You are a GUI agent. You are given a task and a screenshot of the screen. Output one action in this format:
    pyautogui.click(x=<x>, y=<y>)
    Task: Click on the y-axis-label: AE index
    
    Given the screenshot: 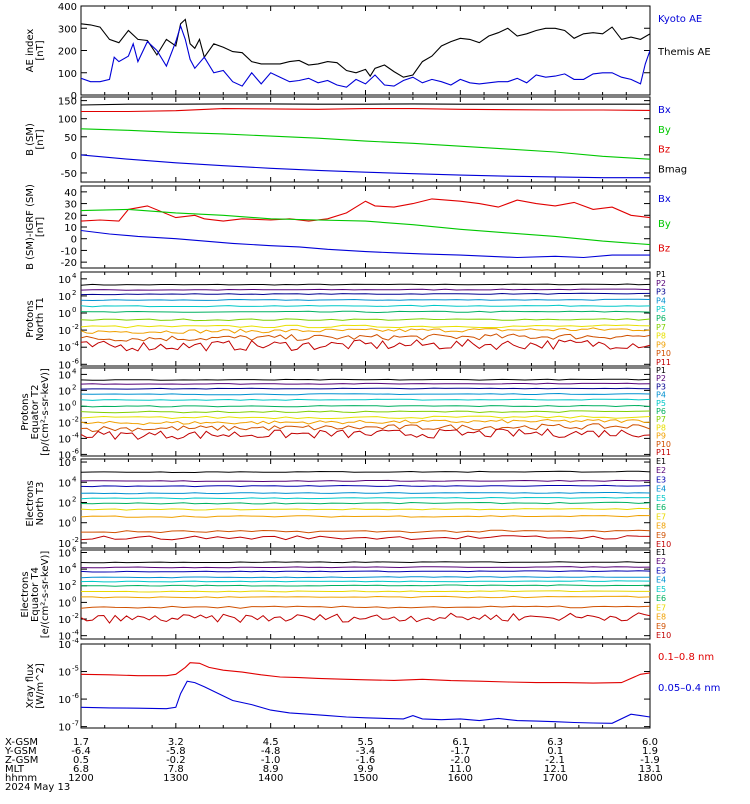 What is the action you would take?
    pyautogui.click(x=30, y=51)
    